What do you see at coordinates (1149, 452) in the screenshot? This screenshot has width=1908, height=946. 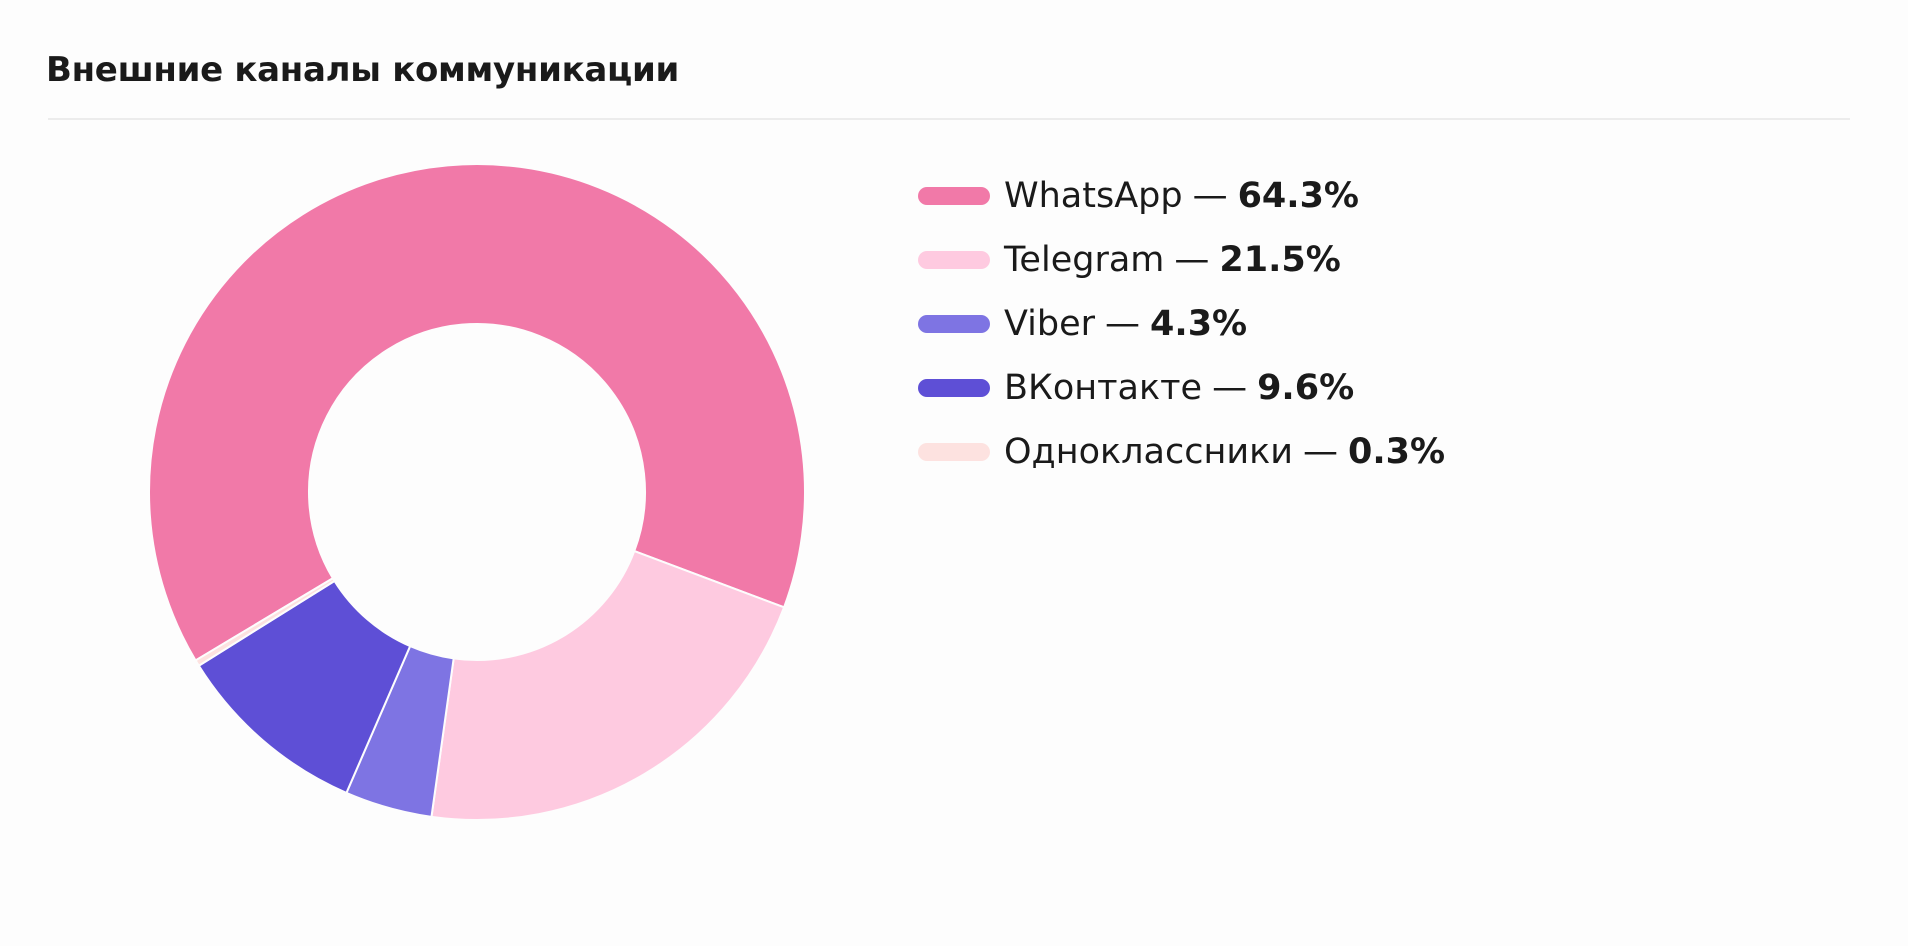 I see `legend-label: Одноклассники` at bounding box center [1149, 452].